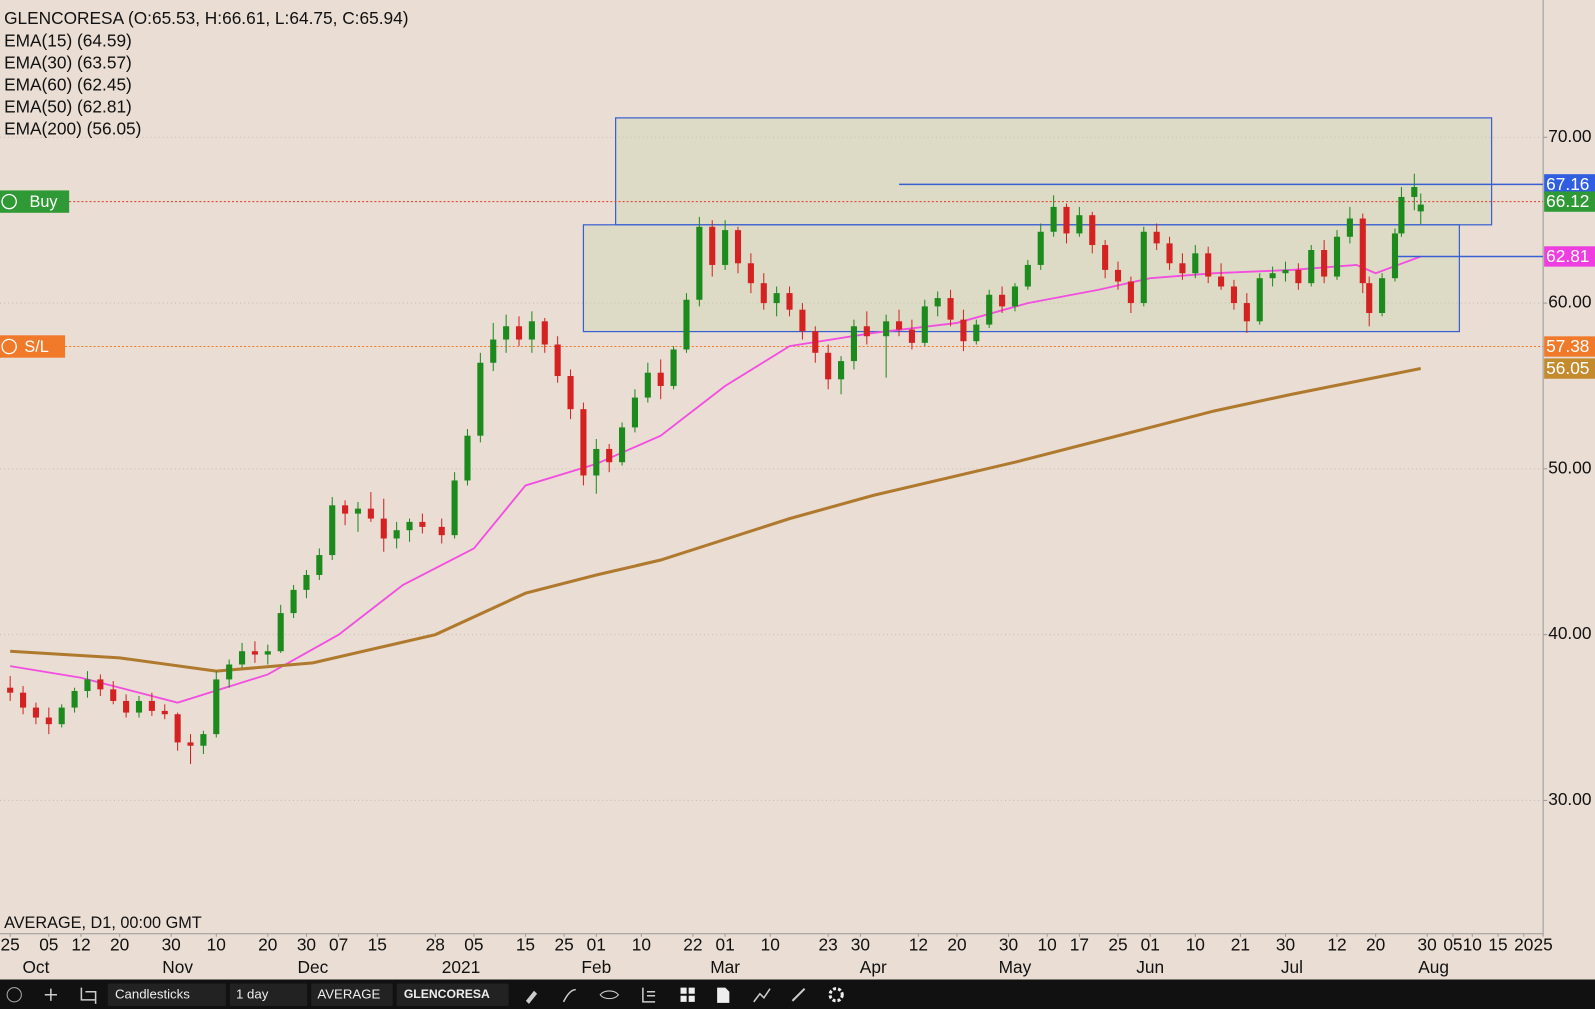 The width and height of the screenshot is (1595, 1009). I want to click on visibility-button, so click(609, 995).